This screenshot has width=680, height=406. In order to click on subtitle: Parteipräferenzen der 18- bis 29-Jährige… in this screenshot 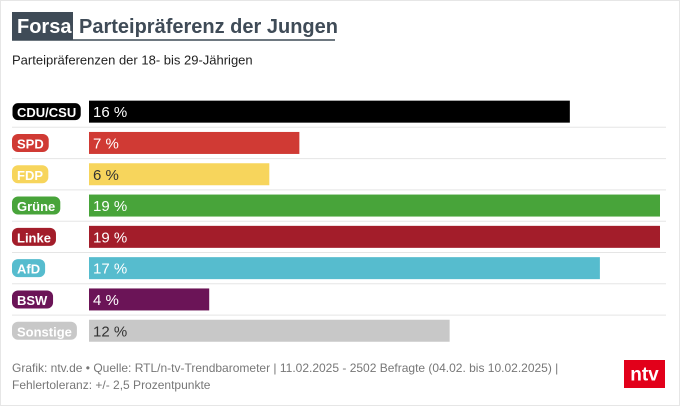, I will do `click(132, 60)`.